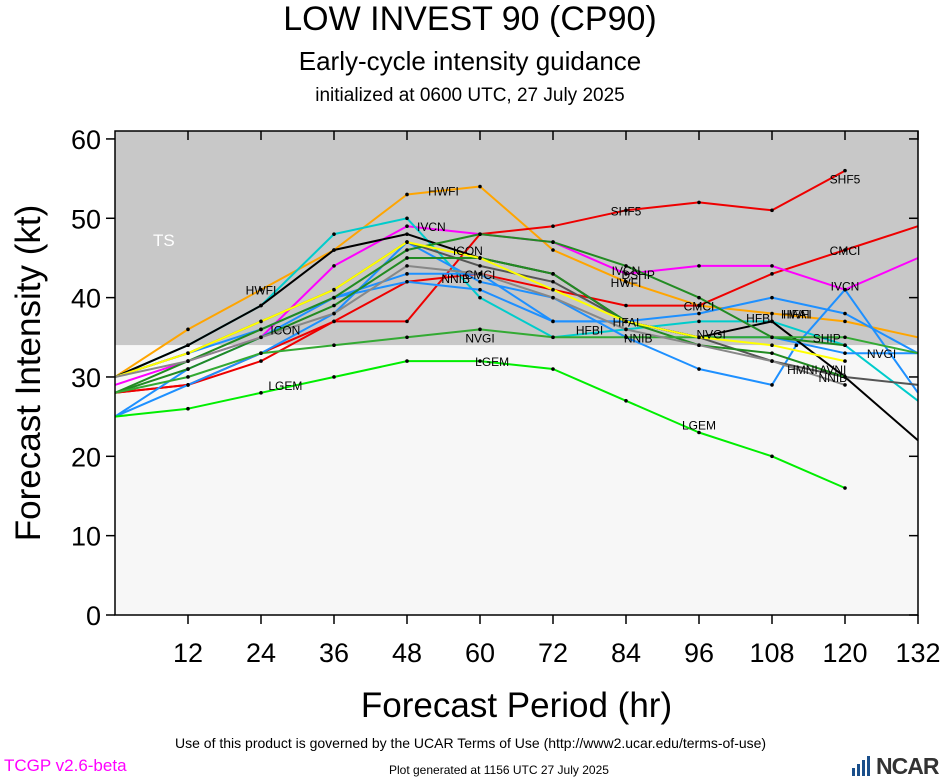 Image resolution: width=940 pixels, height=780 pixels. What do you see at coordinates (188, 653) in the screenshot?
I see `x-tick-label: 12` at bounding box center [188, 653].